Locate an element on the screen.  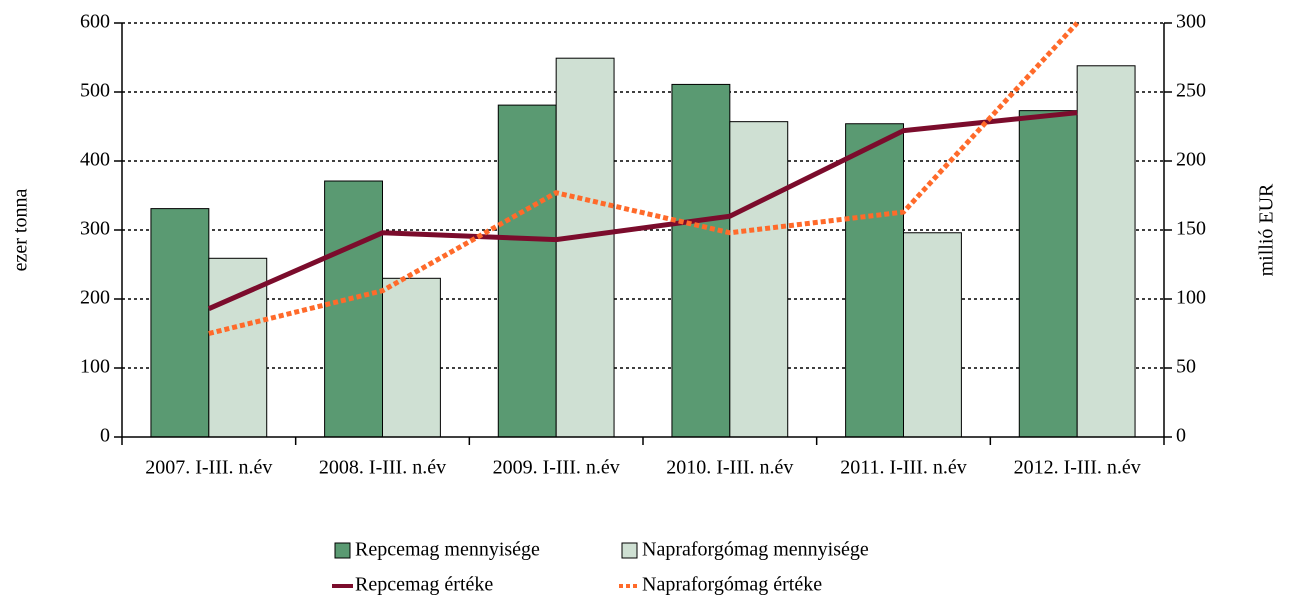
y-axis-label: ezer tonna is located at coordinates (21, 230).